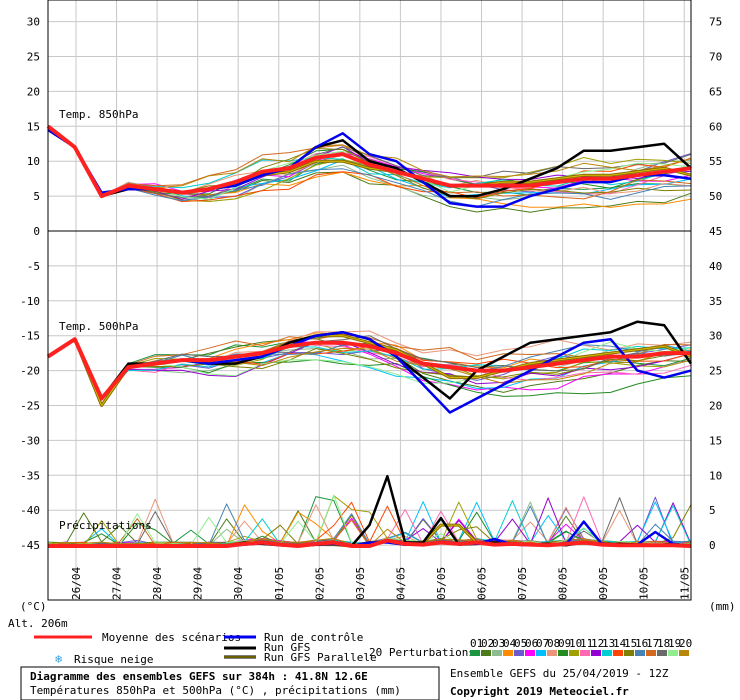 The width and height of the screenshot is (740, 700). What do you see at coordinates (320, 657) in the screenshot?
I see `legend-gfs-parallel-label: Run GFS Parallele` at bounding box center [320, 657].